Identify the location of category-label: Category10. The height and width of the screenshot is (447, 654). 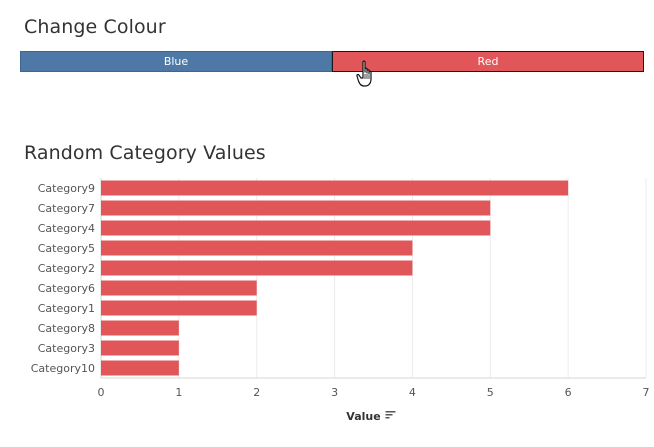
(63, 368).